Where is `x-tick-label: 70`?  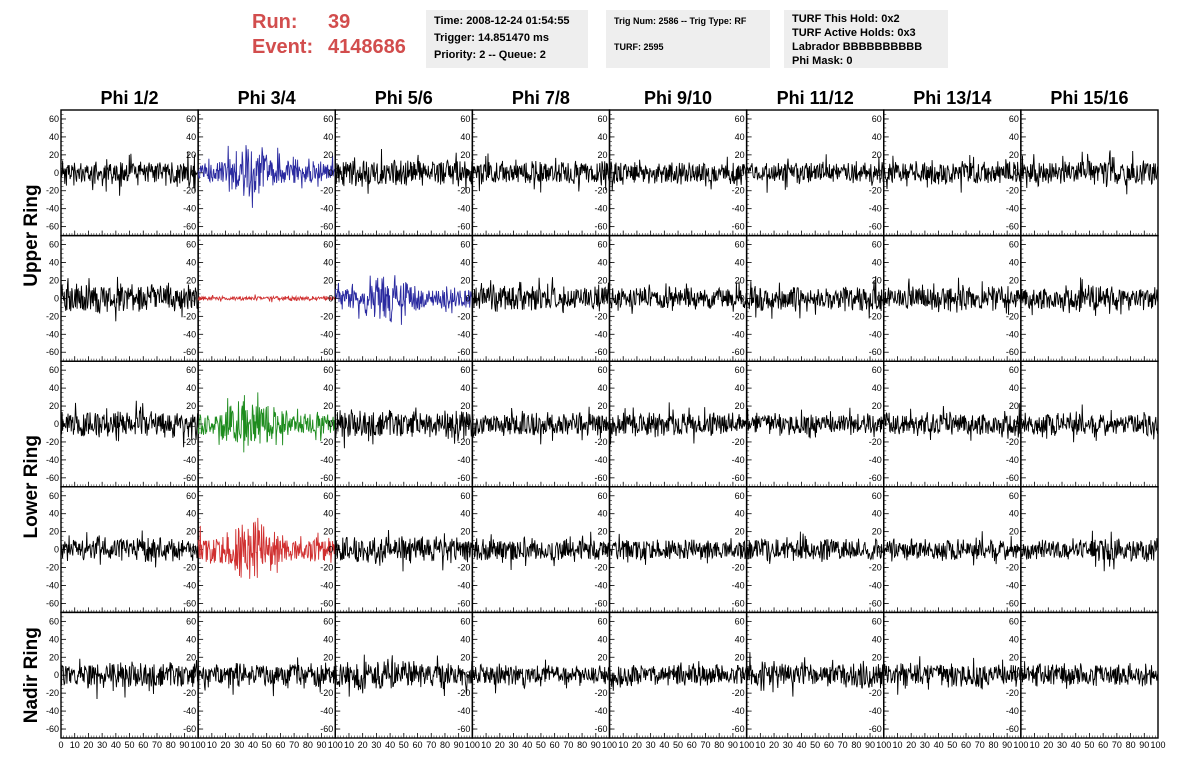
x-tick-label: 70 is located at coordinates (1117, 745).